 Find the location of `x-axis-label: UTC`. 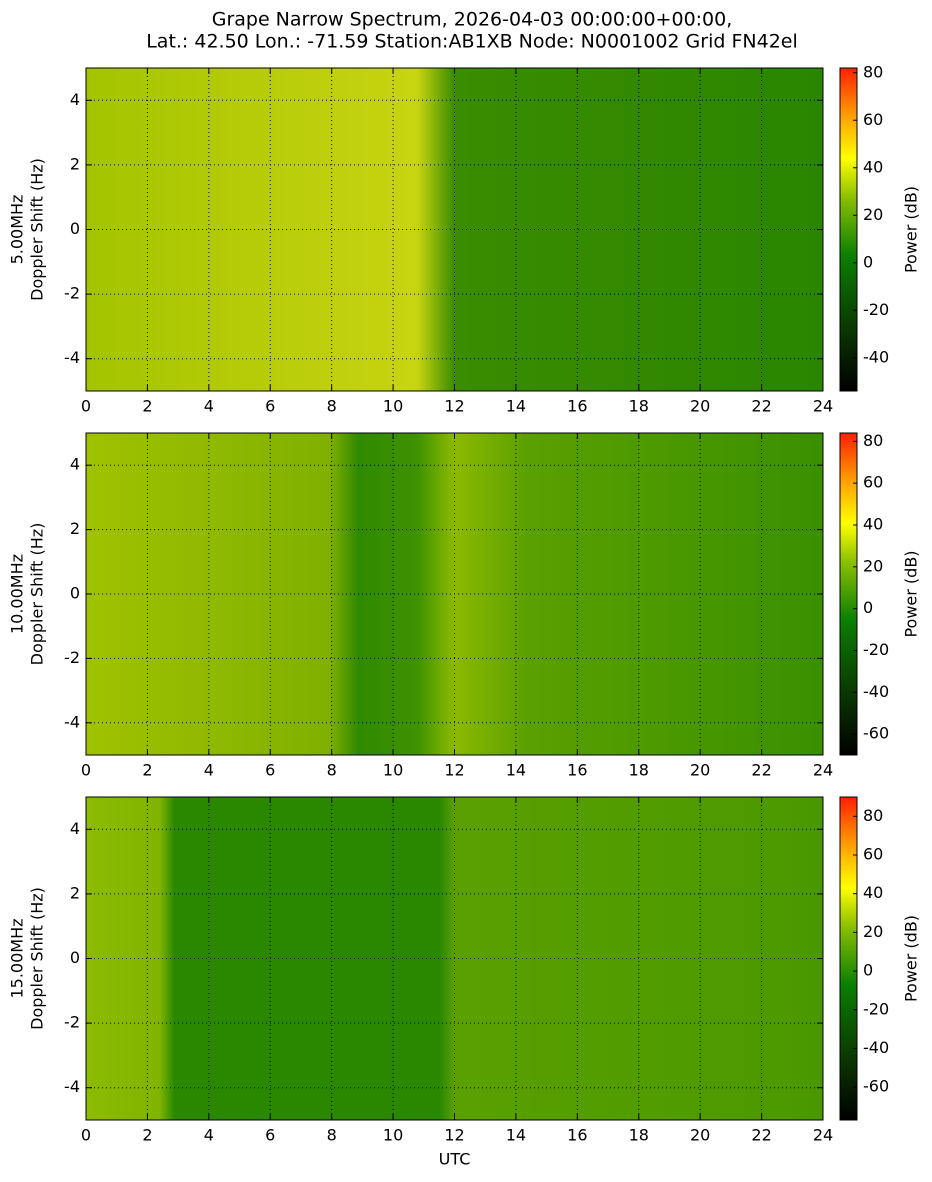

x-axis-label: UTC is located at coordinates (455, 1159).